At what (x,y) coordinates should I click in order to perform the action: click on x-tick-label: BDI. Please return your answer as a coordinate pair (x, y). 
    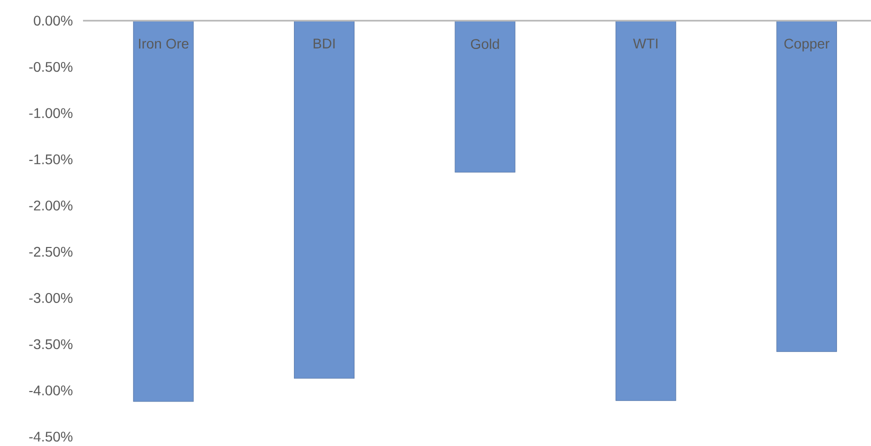
    Looking at the image, I should click on (324, 43).